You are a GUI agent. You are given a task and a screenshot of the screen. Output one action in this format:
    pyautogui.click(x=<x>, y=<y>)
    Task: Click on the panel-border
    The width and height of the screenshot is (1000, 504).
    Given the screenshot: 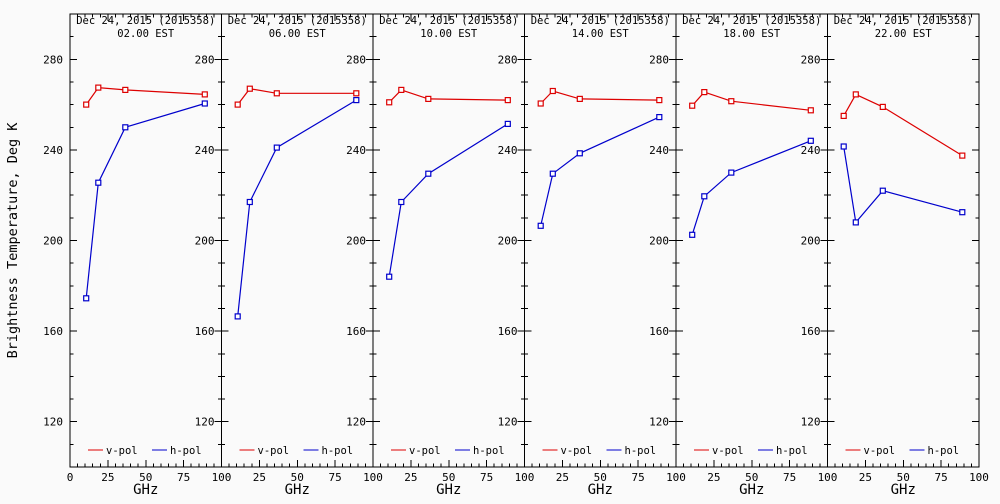 What is the action you would take?
    pyautogui.click(x=903, y=240)
    